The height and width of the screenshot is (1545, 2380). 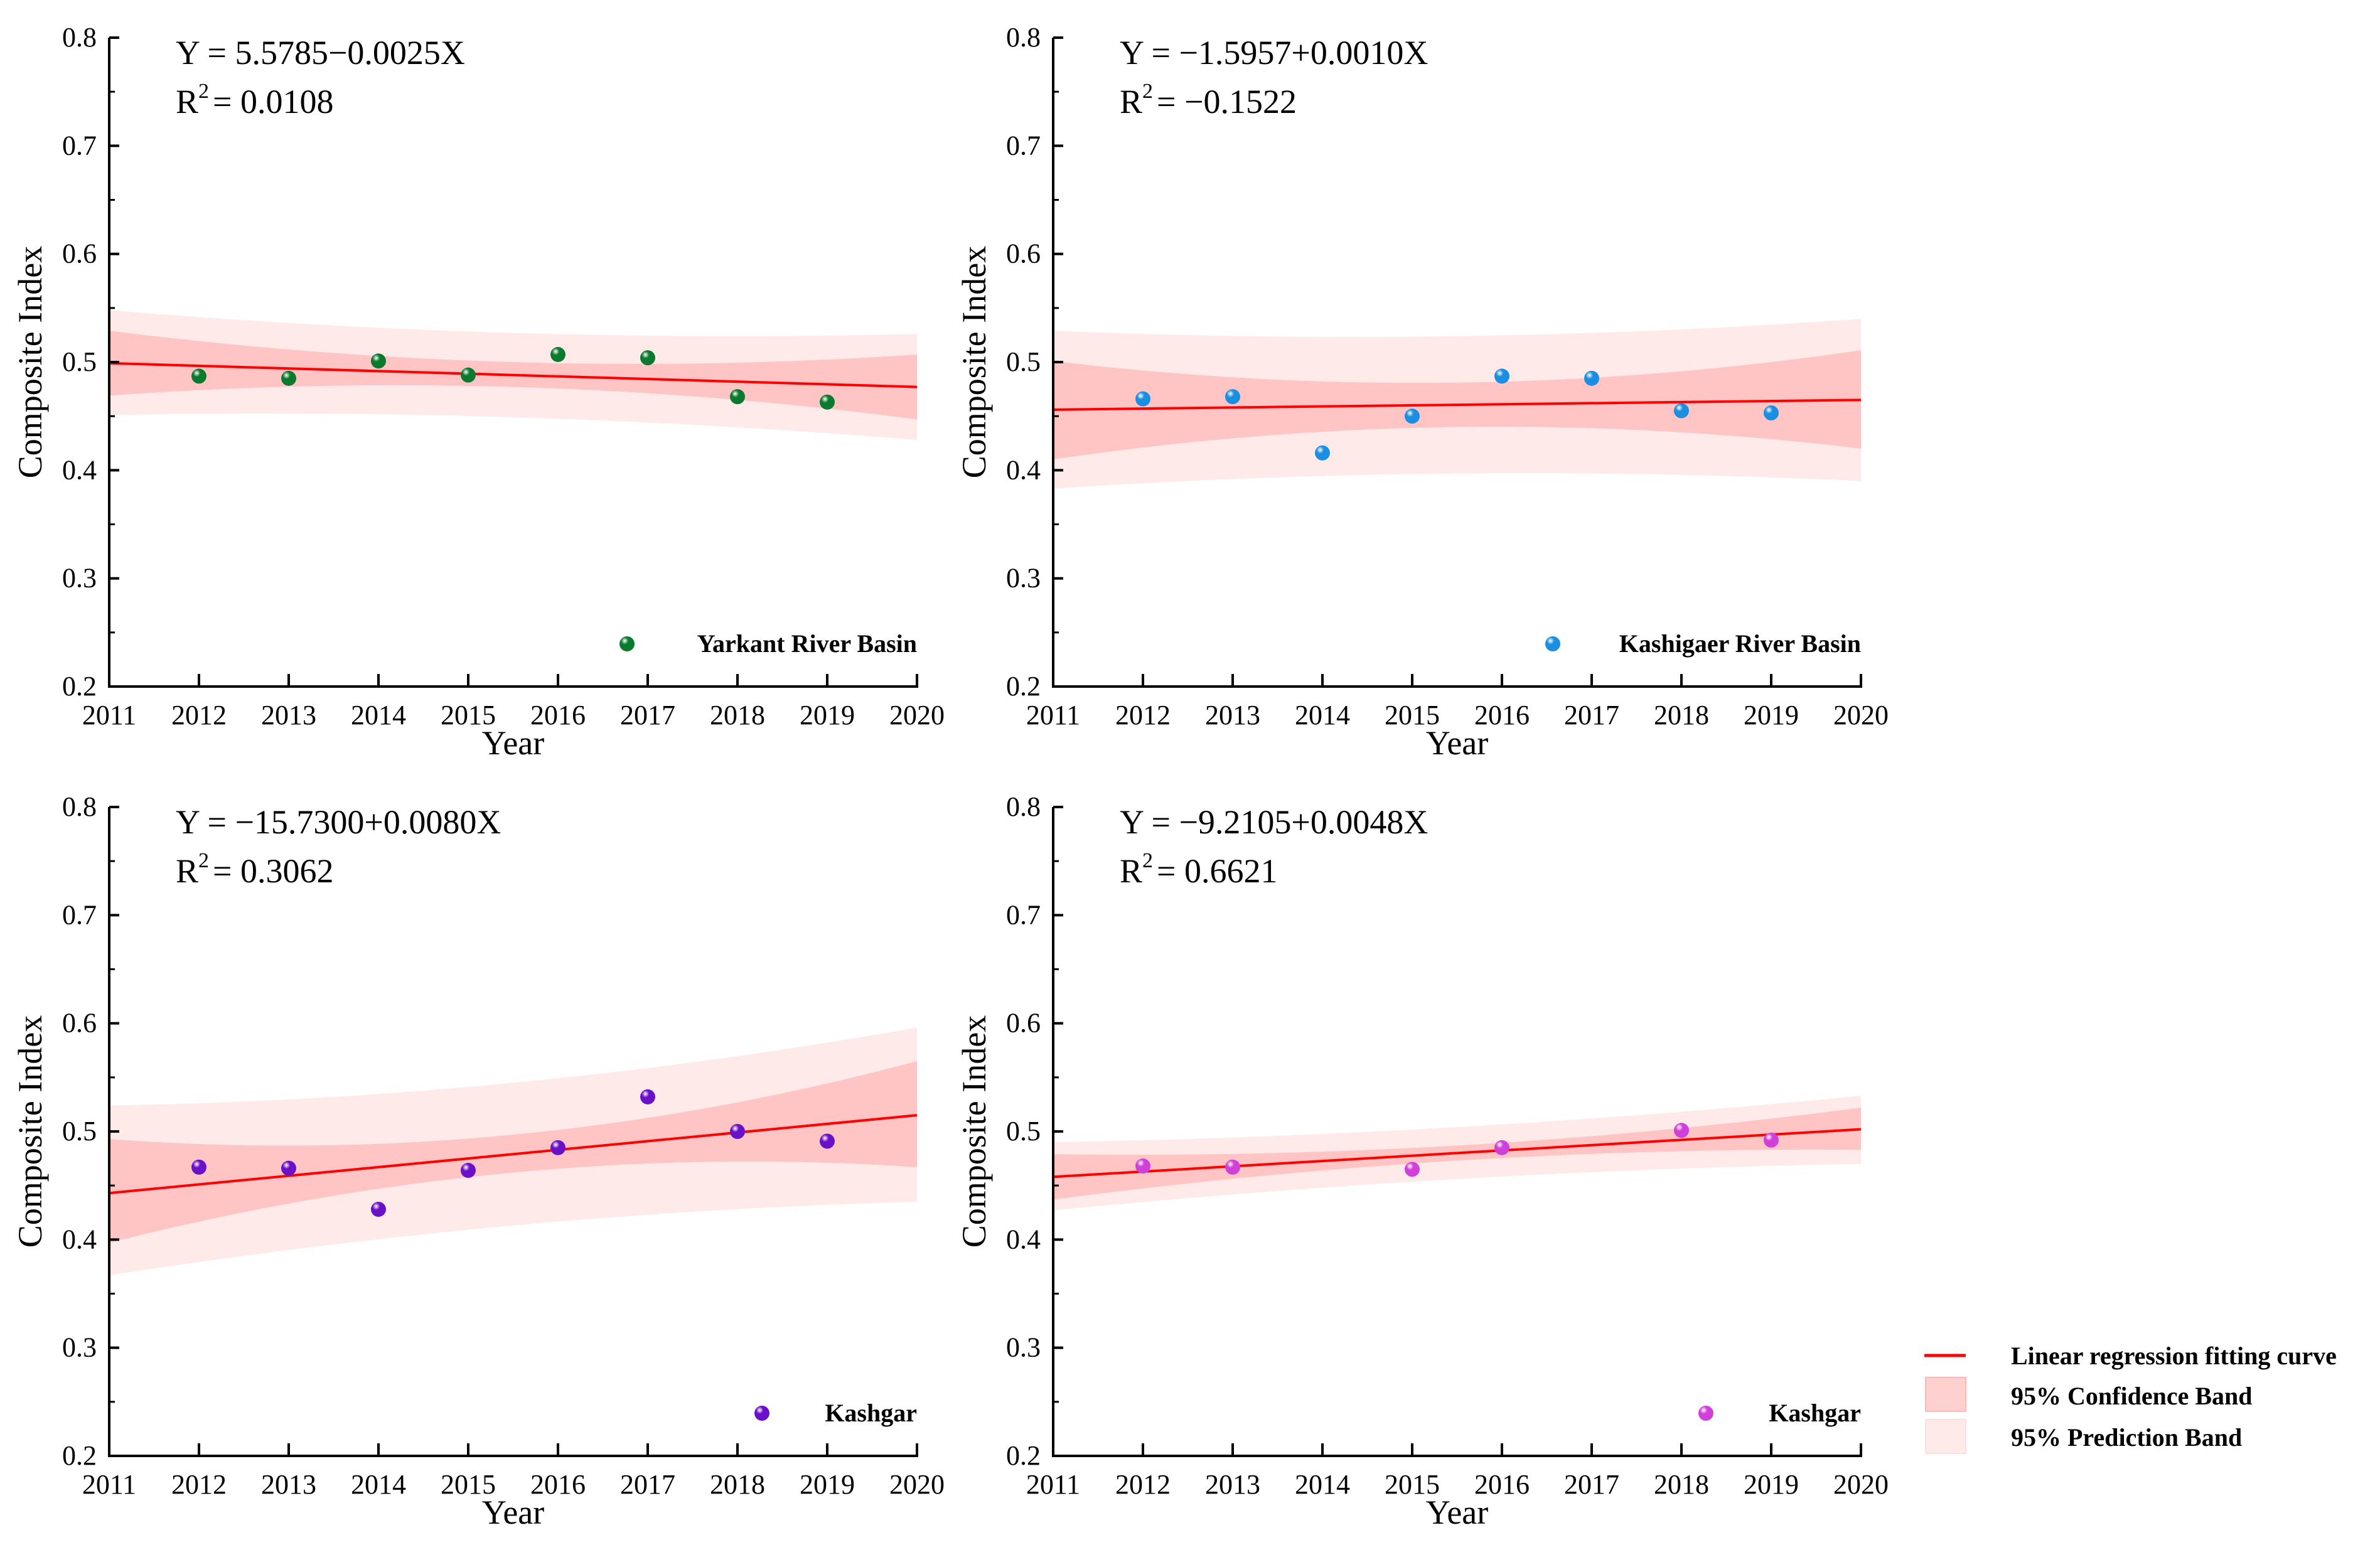 I want to click on confidence-band, so click(x=513, y=1152).